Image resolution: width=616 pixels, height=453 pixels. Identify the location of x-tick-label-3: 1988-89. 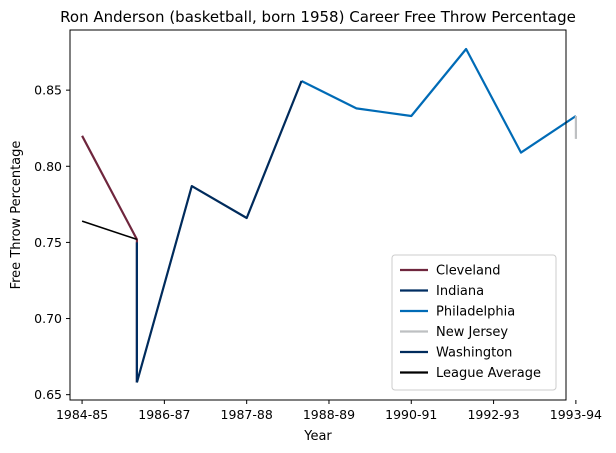
(329, 414).